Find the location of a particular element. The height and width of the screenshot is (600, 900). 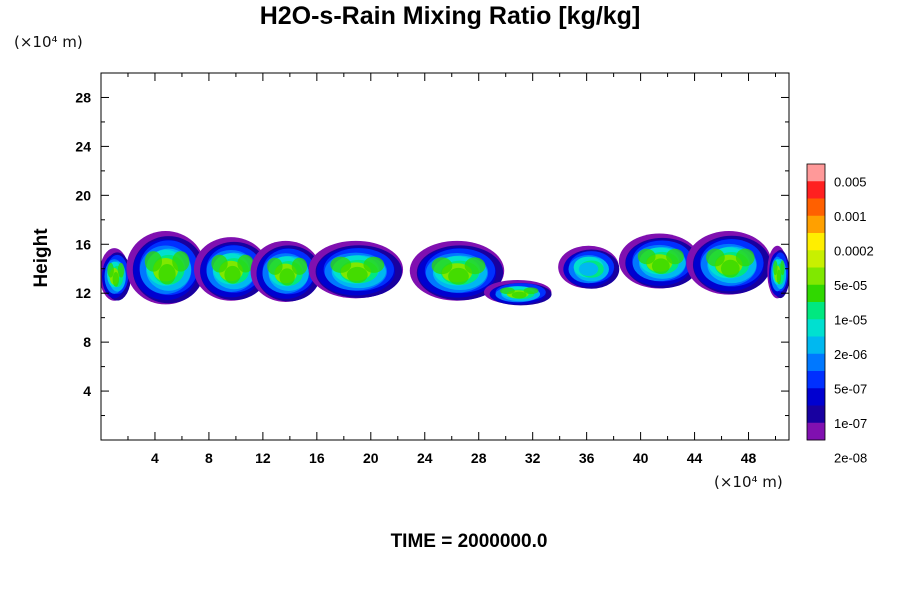

colorbar-label: 1e-07 is located at coordinates (850, 423).